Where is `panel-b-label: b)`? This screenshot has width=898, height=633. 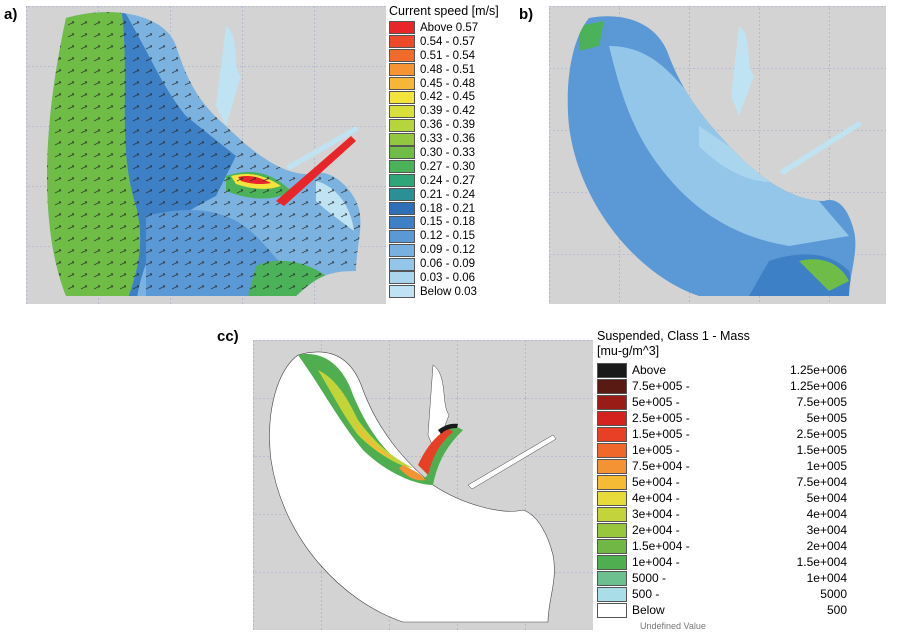 panel-b-label: b) is located at coordinates (526, 14).